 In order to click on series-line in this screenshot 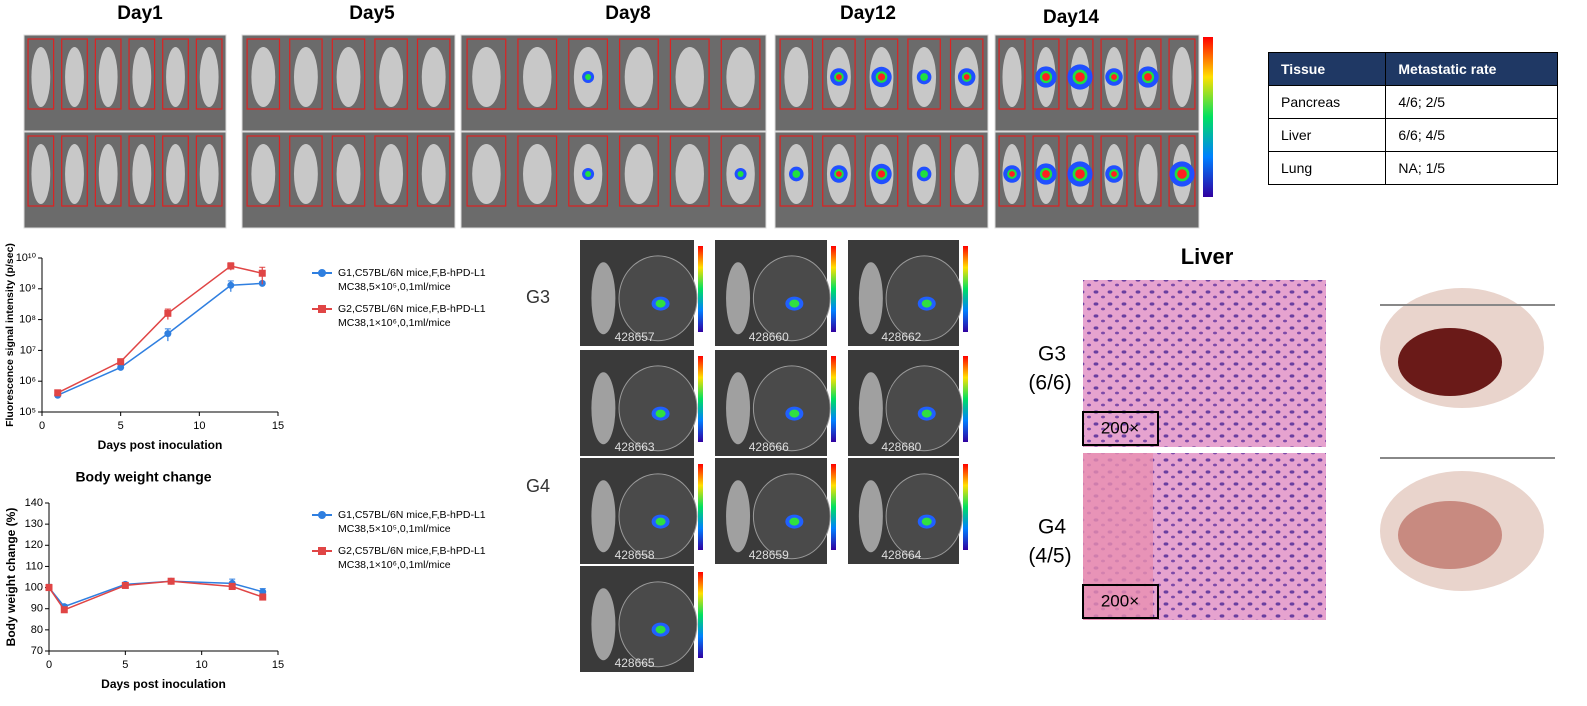, I will do `click(155, 595)`.